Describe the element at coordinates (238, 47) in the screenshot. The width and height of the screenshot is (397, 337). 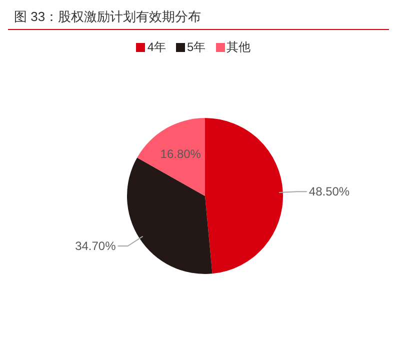
I see `legend-label: 其他` at that location.